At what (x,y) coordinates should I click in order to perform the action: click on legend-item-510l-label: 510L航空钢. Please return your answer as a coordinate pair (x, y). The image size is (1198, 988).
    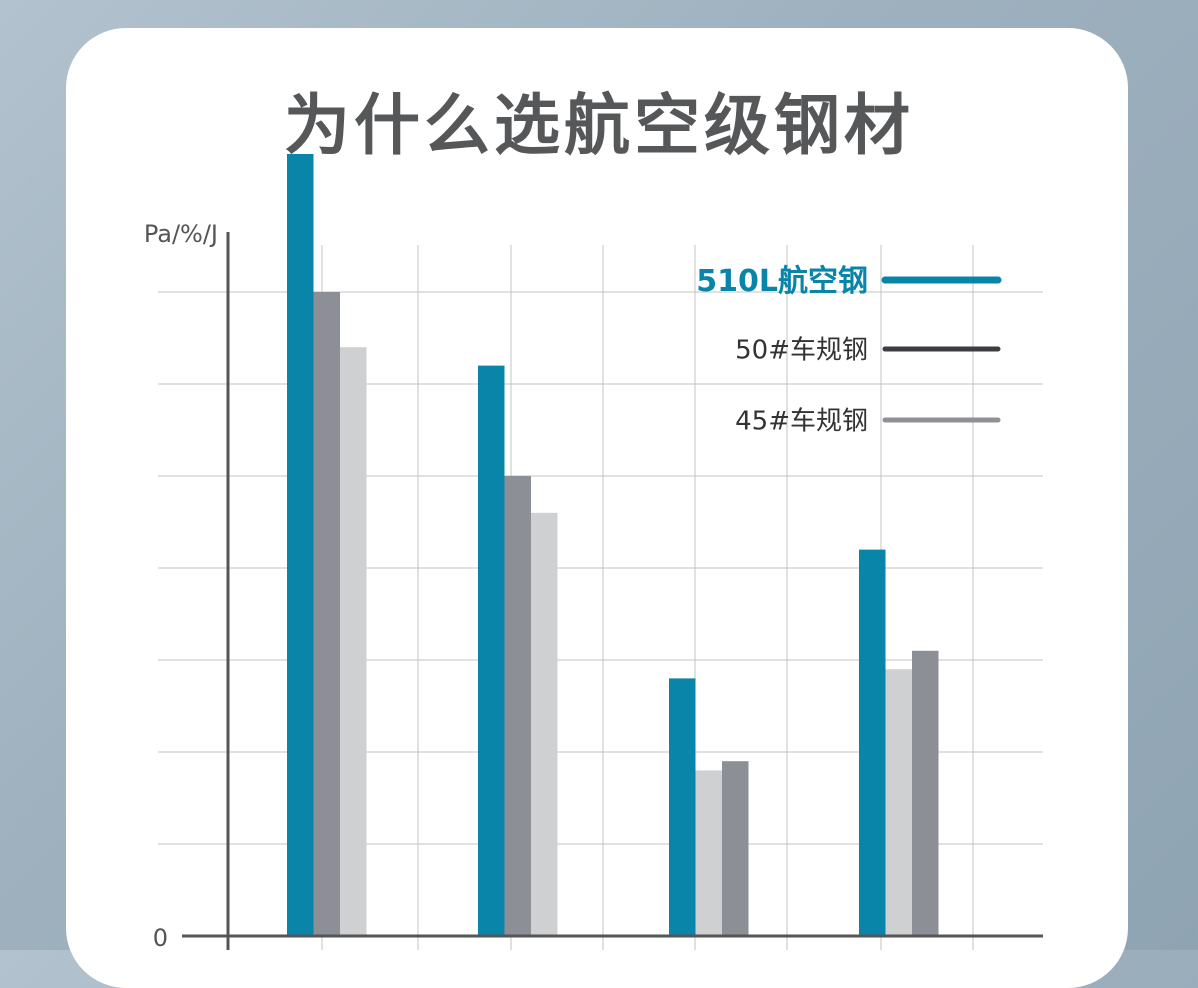
    Looking at the image, I should click on (782, 281).